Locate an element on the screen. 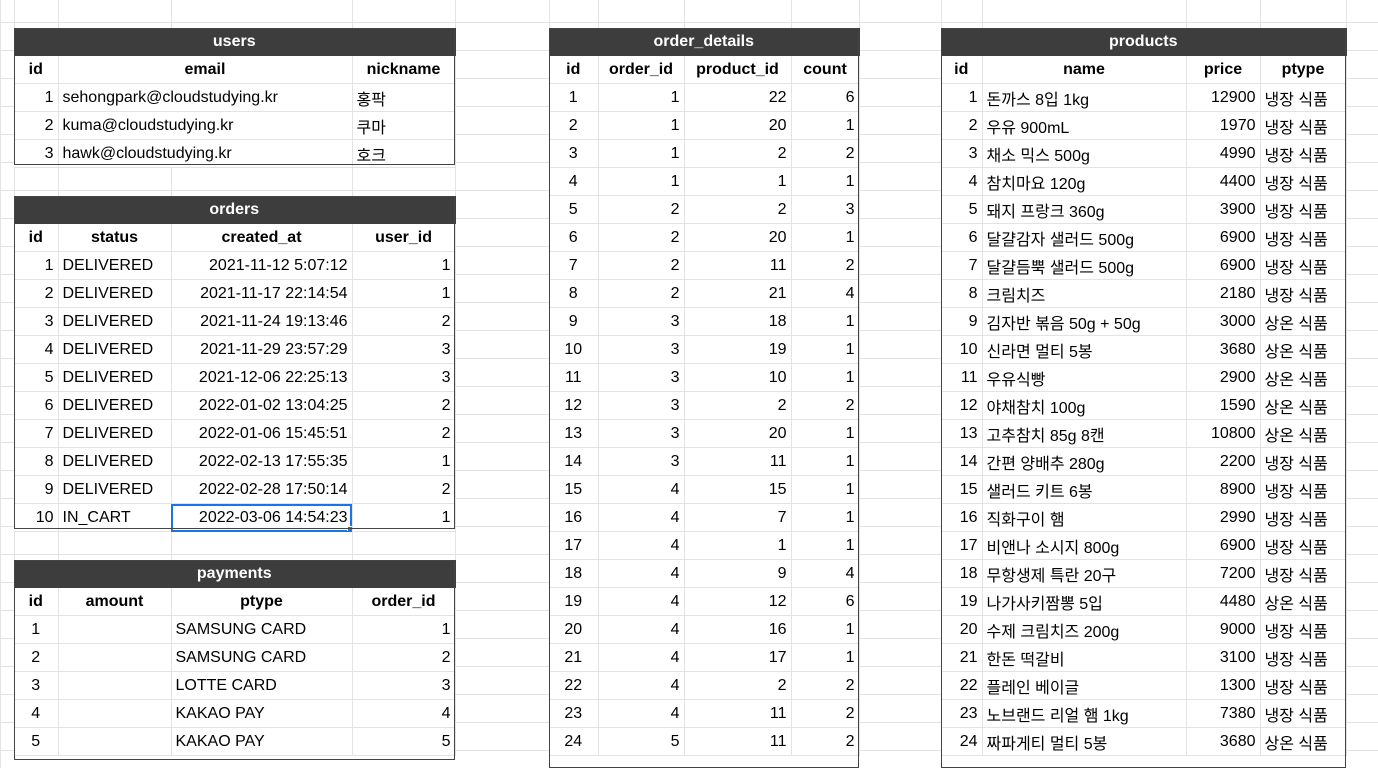 The image size is (1378, 768). products-cell-name: 우유식빵 is located at coordinates (1084, 377).